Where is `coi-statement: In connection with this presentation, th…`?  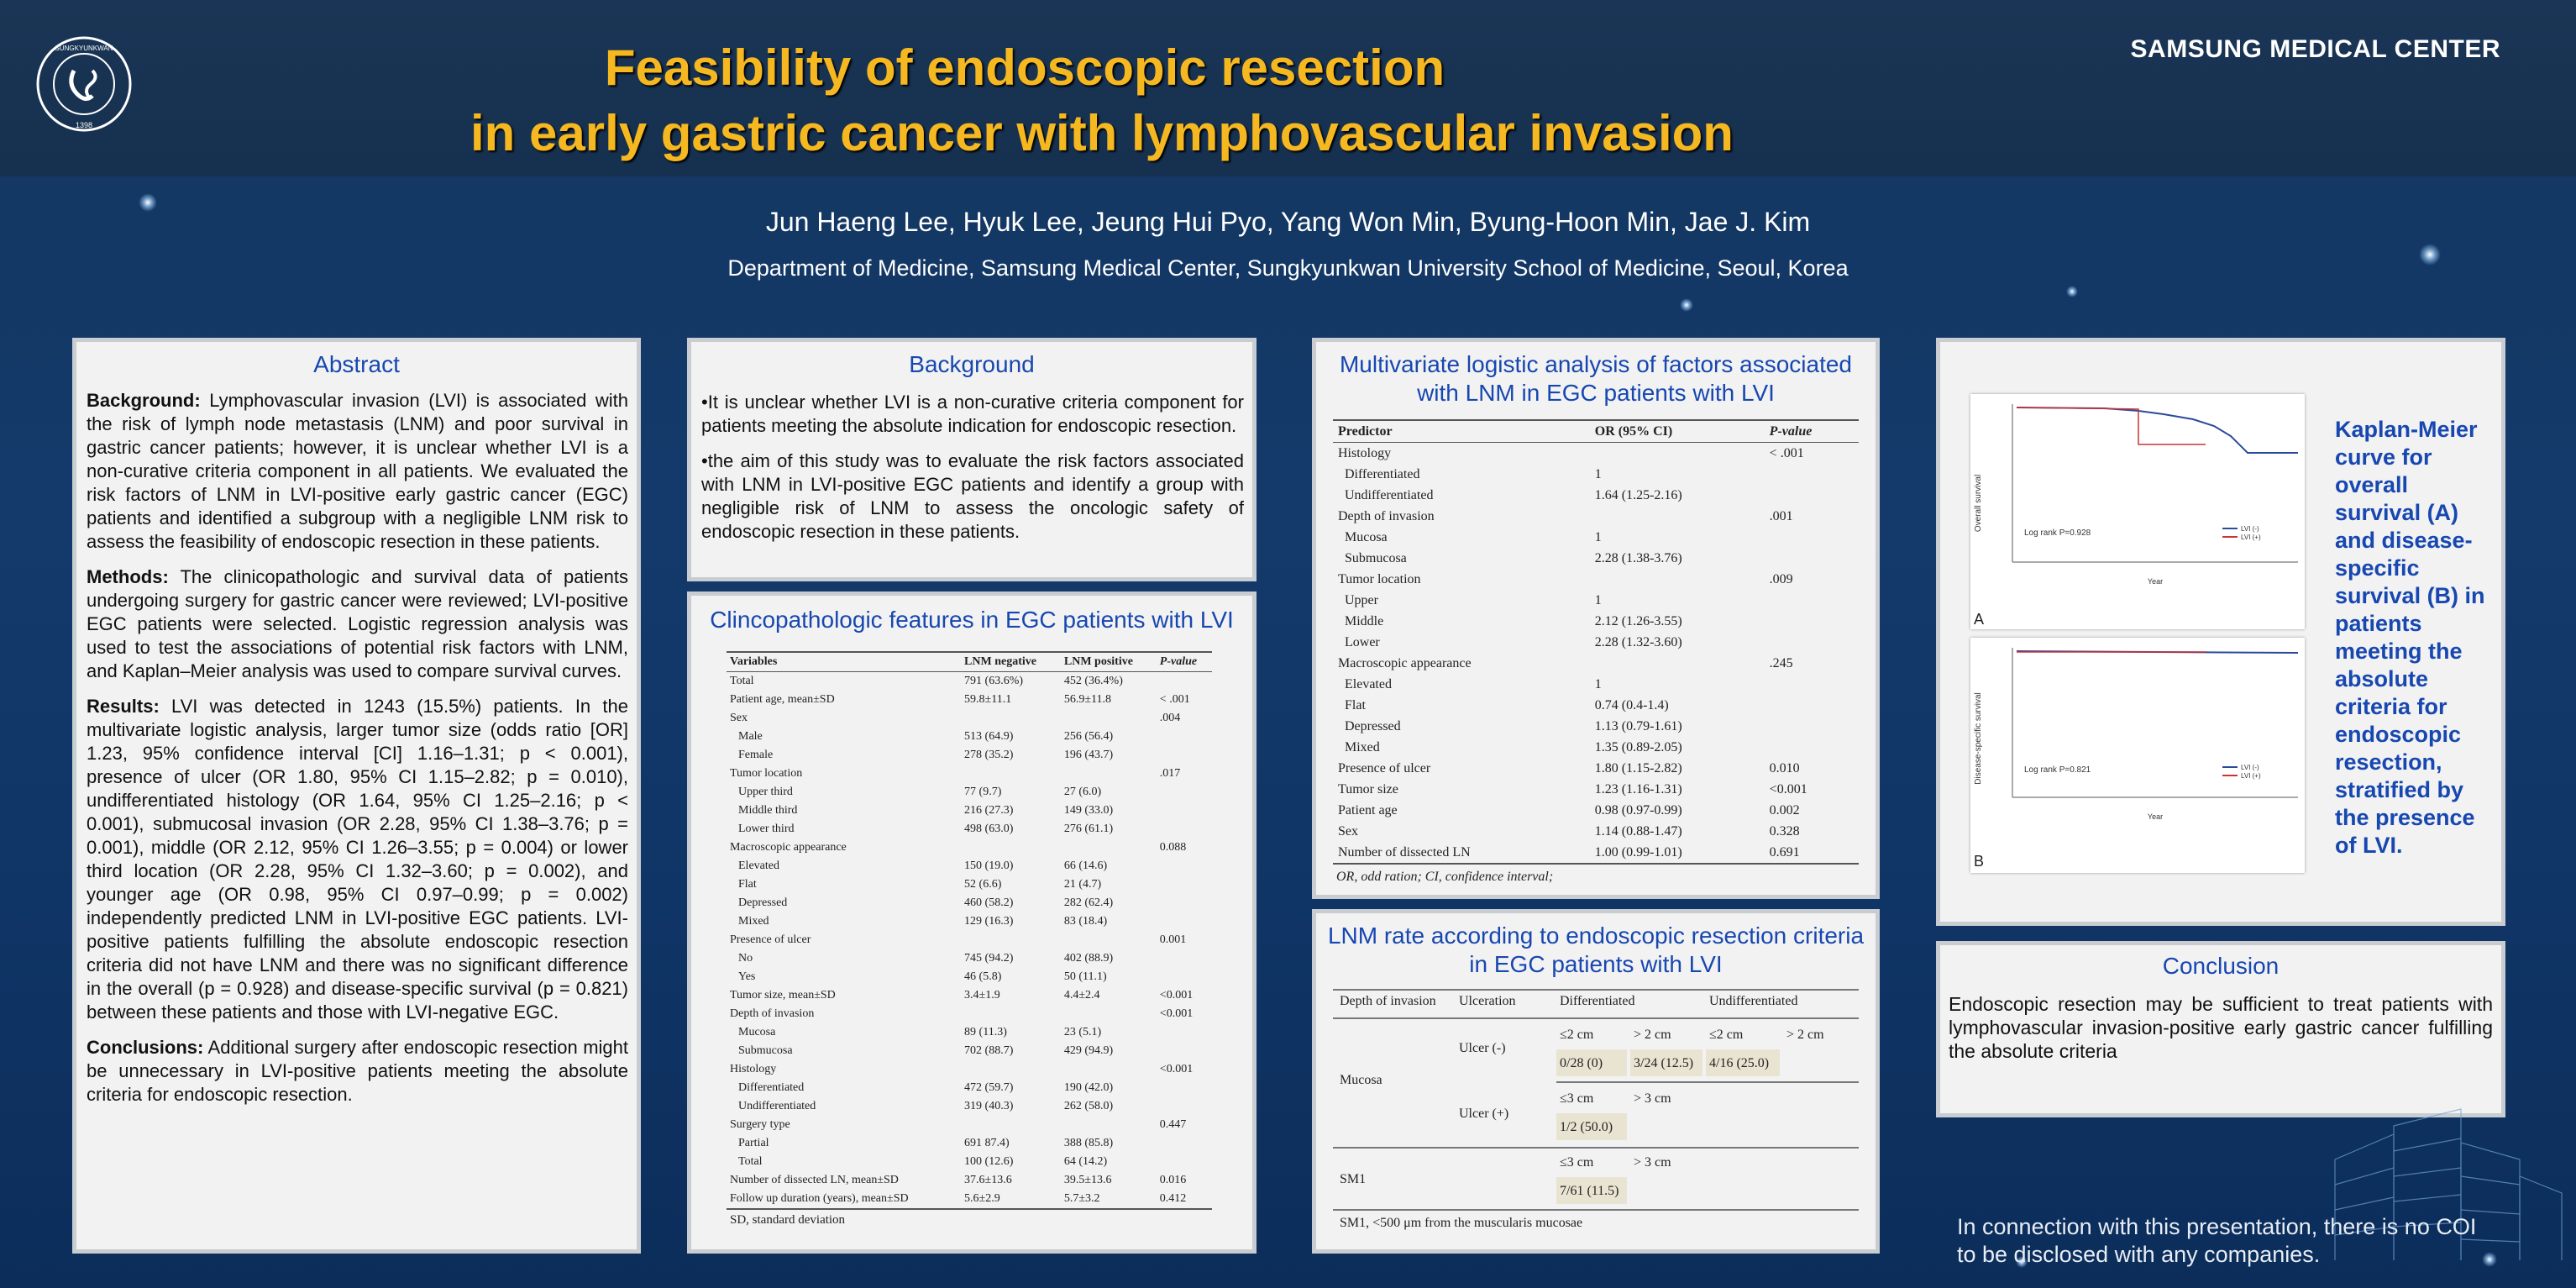
coi-statement: In connection with this presentation, th… is located at coordinates (2217, 1240).